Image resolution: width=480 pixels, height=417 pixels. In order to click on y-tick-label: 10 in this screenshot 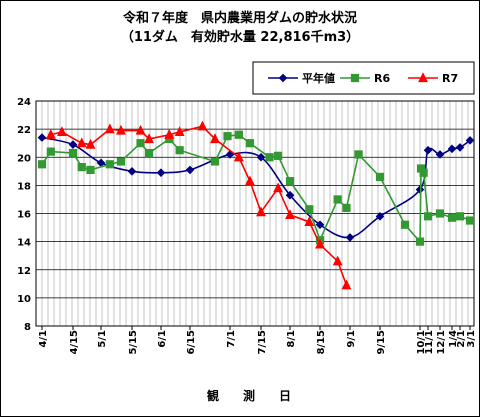, I will do `click(24, 299)`.